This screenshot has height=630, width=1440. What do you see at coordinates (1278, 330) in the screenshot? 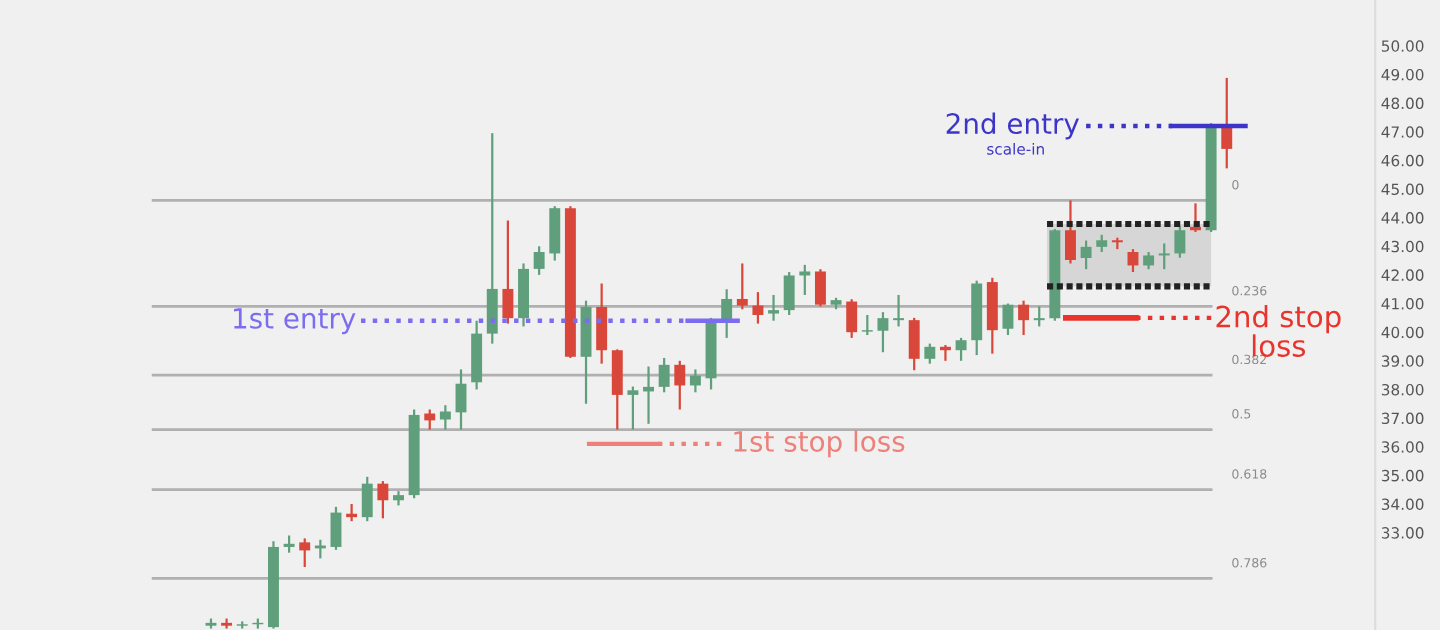
I see `ref-line-label: 2nd stop loss` at bounding box center [1278, 330].